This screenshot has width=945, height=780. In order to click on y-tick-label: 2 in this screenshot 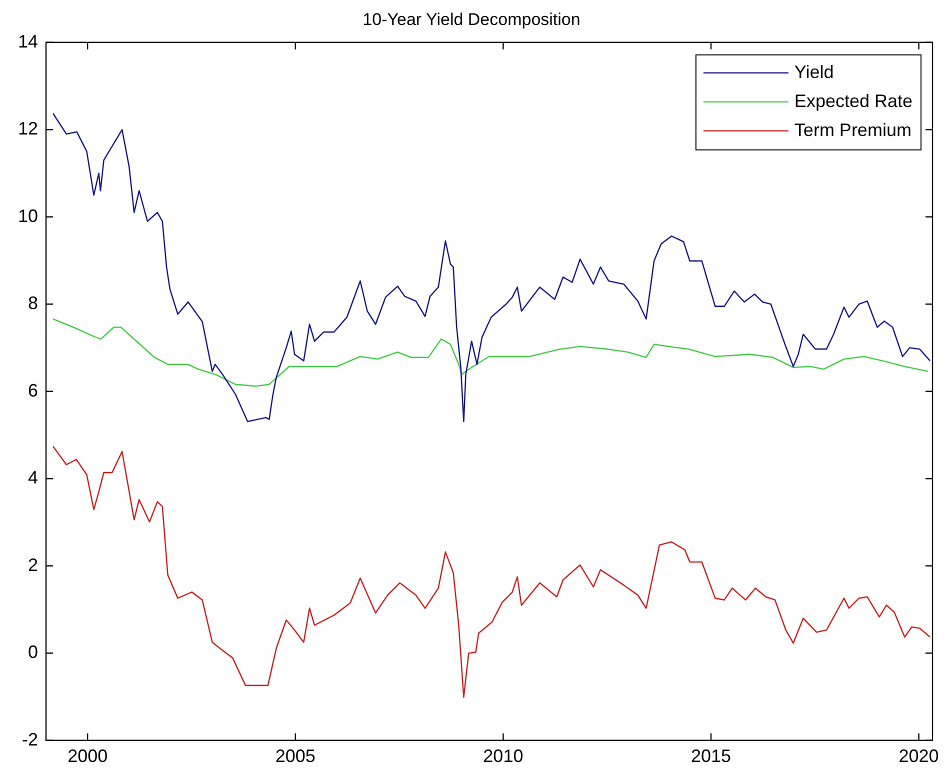, I will do `click(33, 564)`.